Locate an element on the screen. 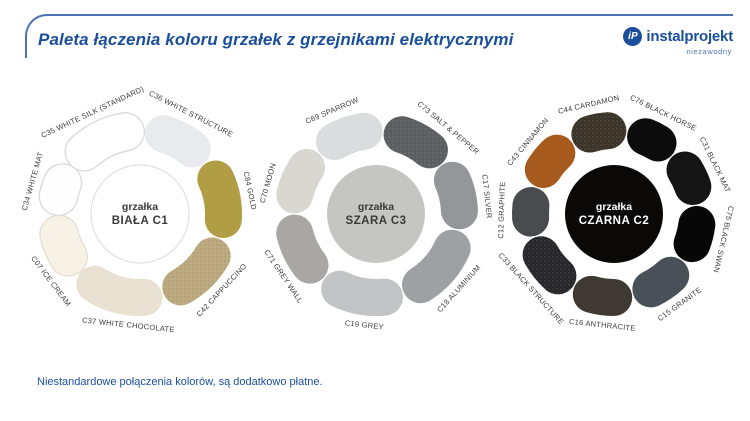 The image size is (750, 421). segment-texture-c73-salt-pepper is located at coordinates (415, 142).